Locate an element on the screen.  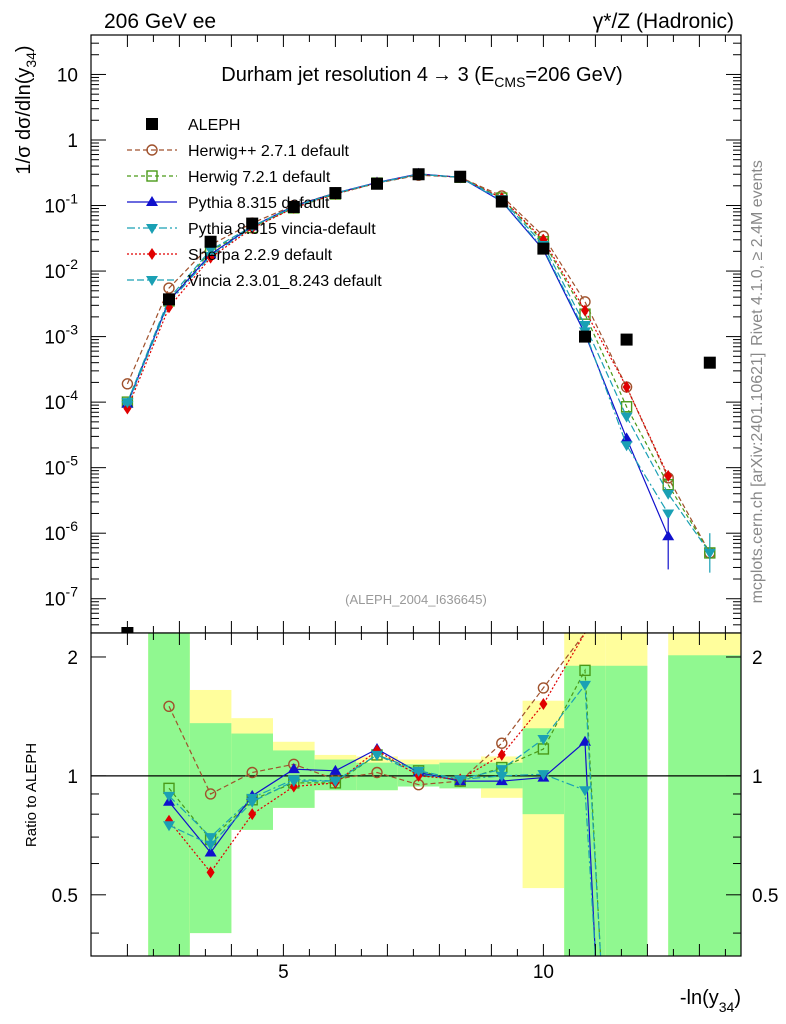
ratio-axis-label: Ratio to ALEPH is located at coordinates (31, 795).